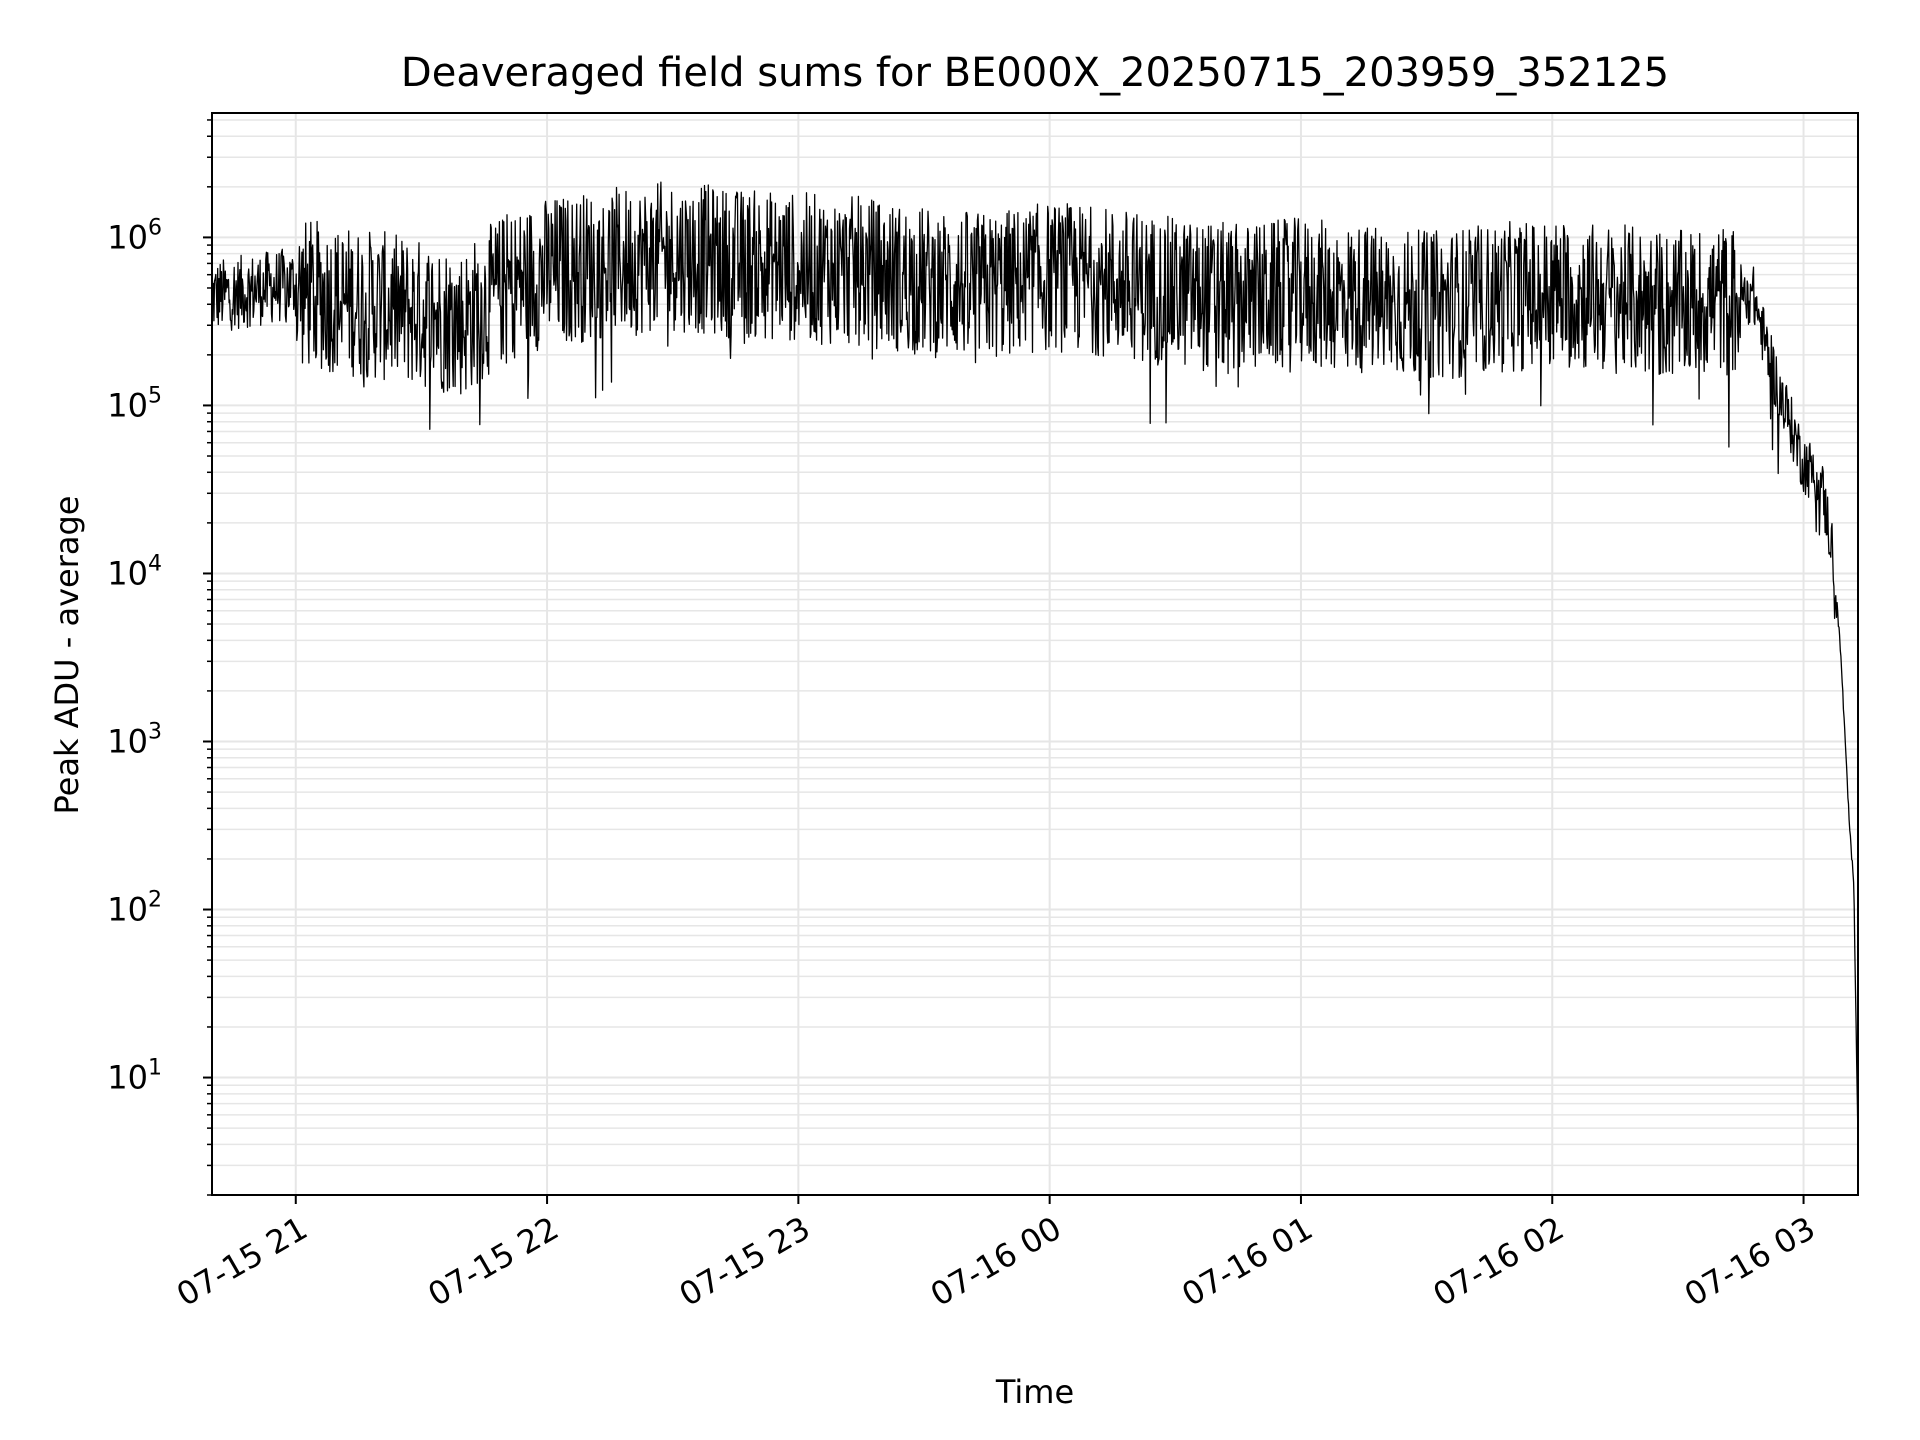 This screenshot has height=1440, width=1920. What do you see at coordinates (67, 655) in the screenshot?
I see `y-axis-label: Peak ADU - average` at bounding box center [67, 655].